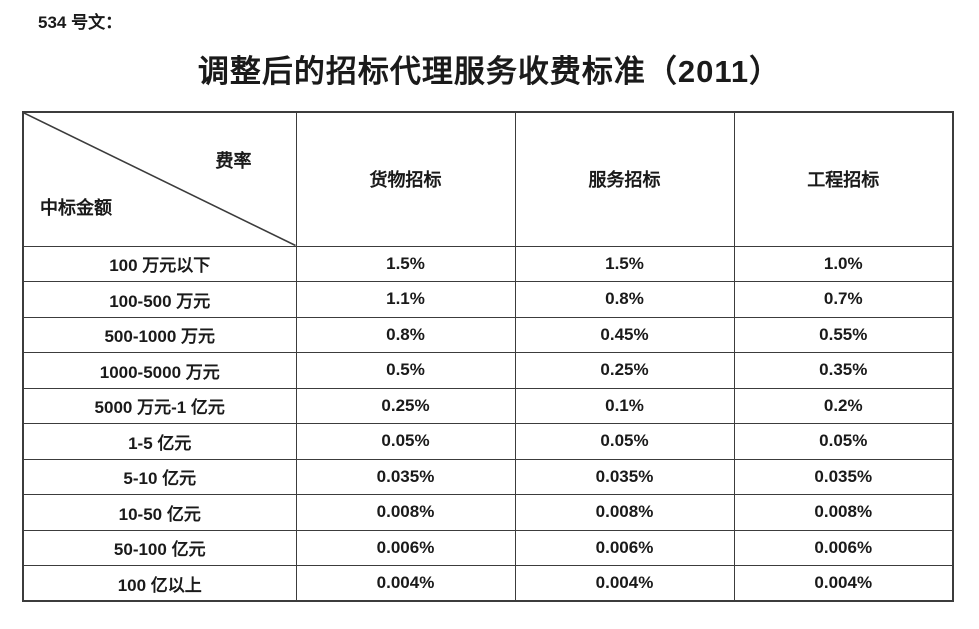 This screenshot has height=629, width=979. I want to click on amount-cell: 500-1000 万元, so click(159, 334).